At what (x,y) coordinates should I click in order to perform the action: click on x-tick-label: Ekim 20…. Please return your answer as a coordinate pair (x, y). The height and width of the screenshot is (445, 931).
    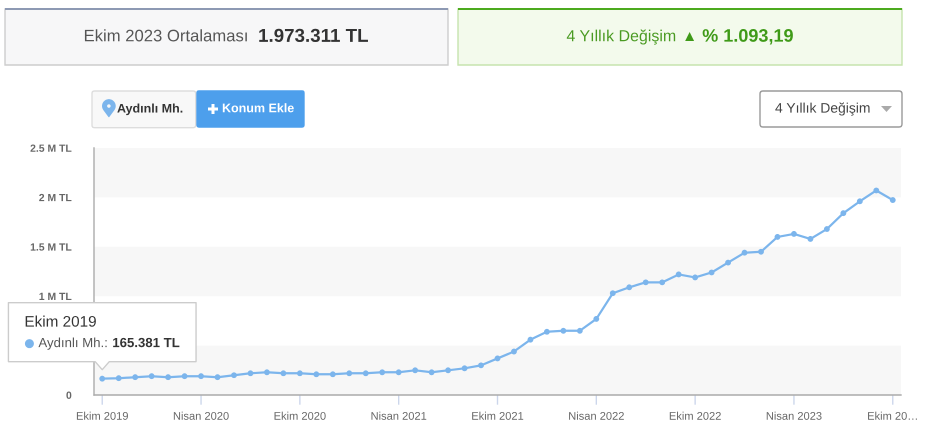
    Looking at the image, I should click on (892, 416).